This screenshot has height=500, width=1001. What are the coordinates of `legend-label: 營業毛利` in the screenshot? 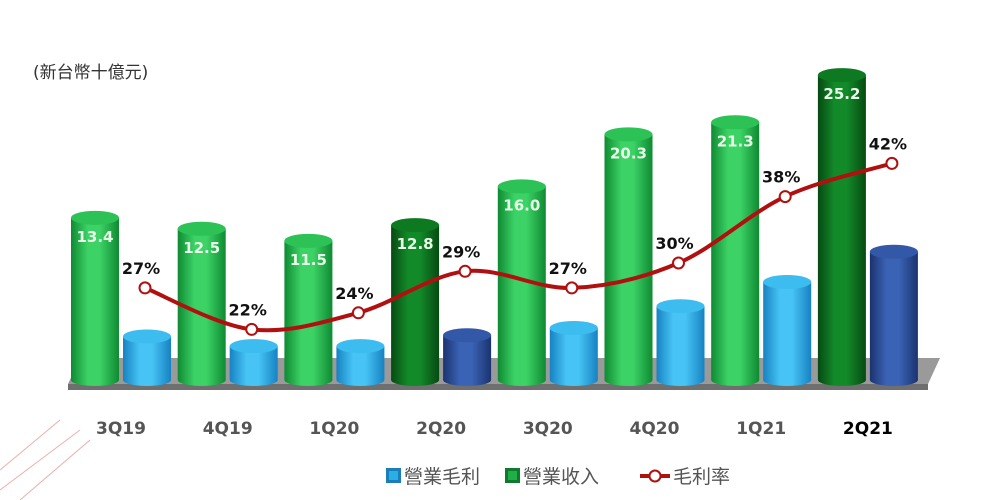 It's located at (442, 477).